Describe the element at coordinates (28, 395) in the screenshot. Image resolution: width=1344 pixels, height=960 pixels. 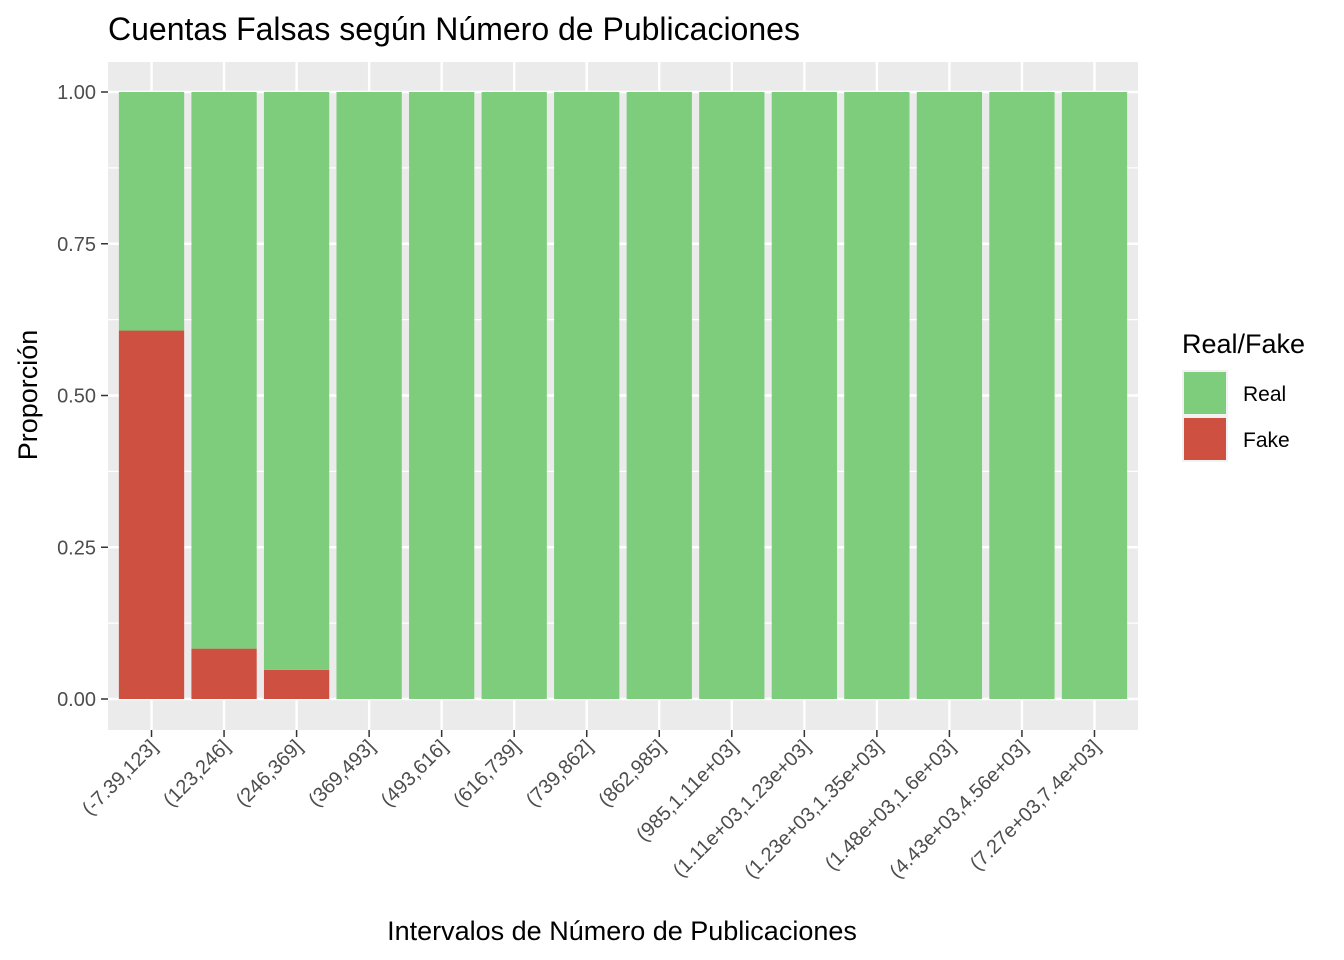
I see `y-axis-title: Proporción` at that location.